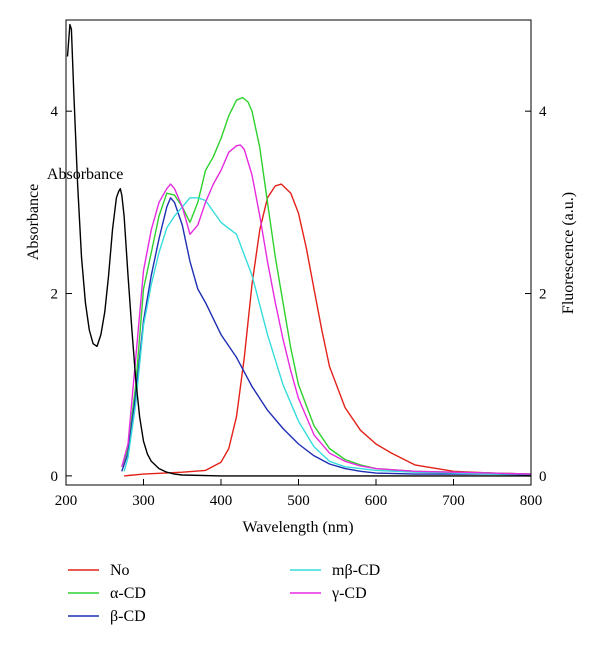 Image resolution: width=600 pixels, height=648 pixels. Describe the element at coordinates (66, 501) in the screenshot. I see `x-tick-label: 200` at that location.